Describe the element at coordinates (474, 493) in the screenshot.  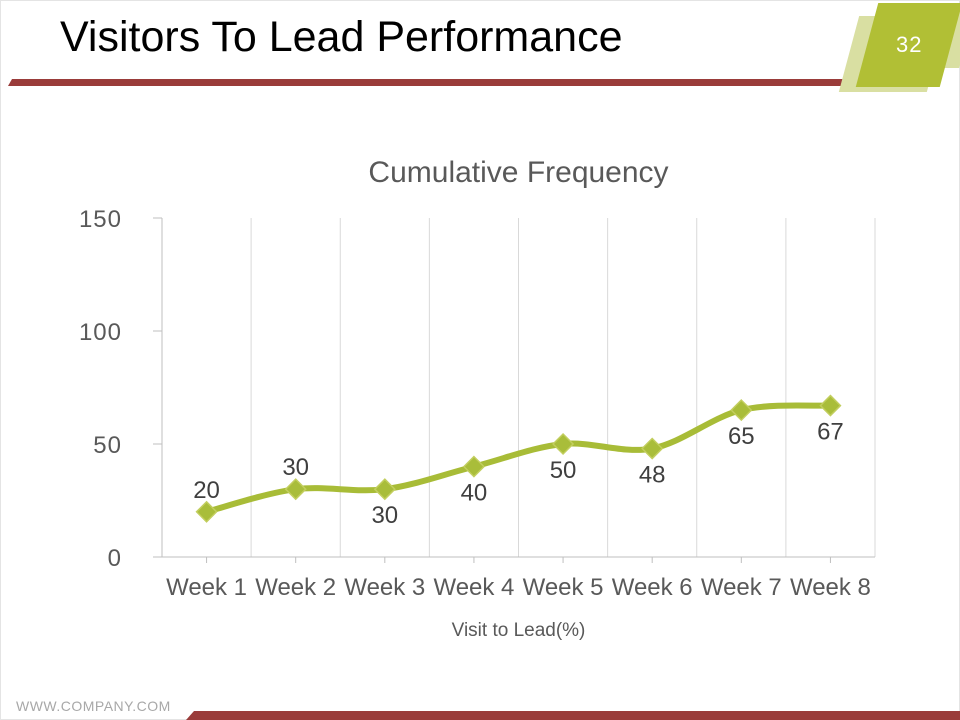
I see `data-point-label: 40` at that location.